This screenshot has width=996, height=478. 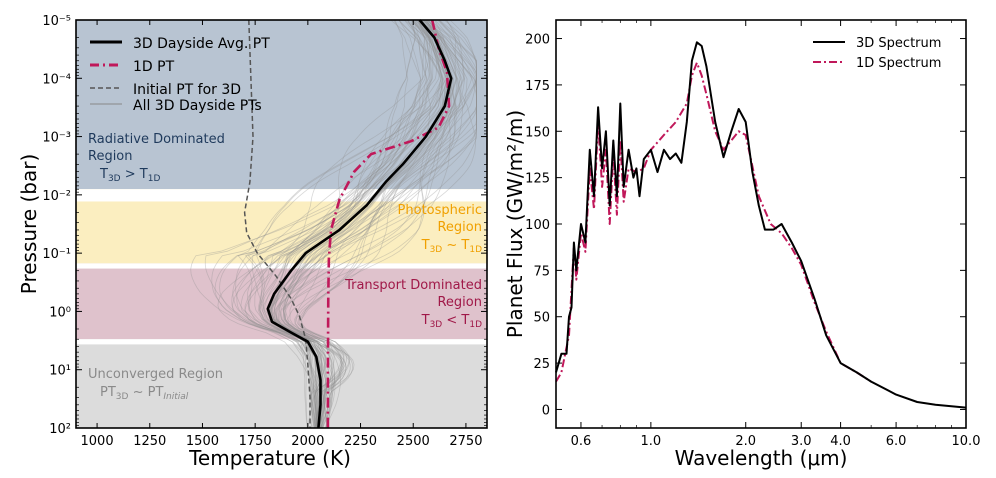 I want to click on annotation-transport: Transport Dominated Region T3D < T1D, so click(x=413, y=304).